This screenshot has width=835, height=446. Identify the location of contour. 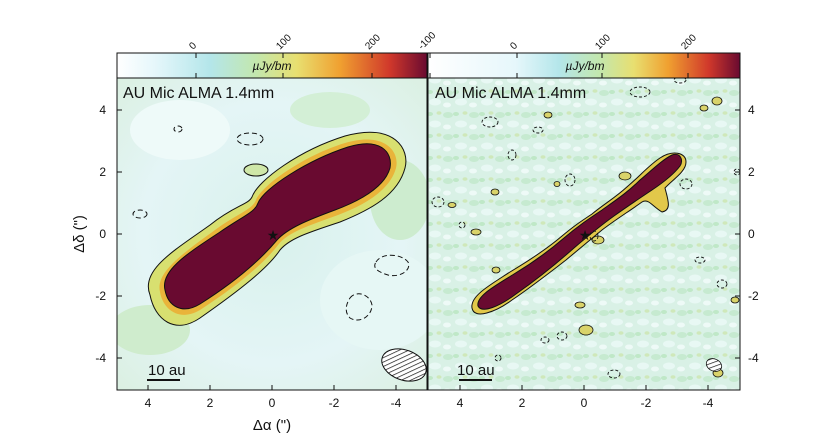
(256, 170).